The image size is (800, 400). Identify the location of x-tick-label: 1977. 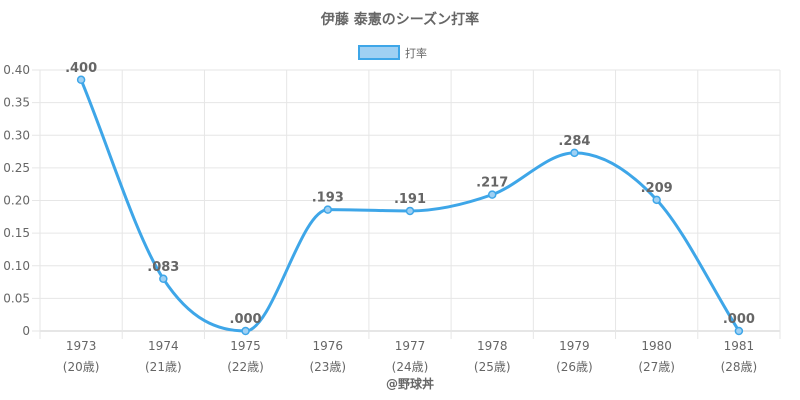
(410, 346).